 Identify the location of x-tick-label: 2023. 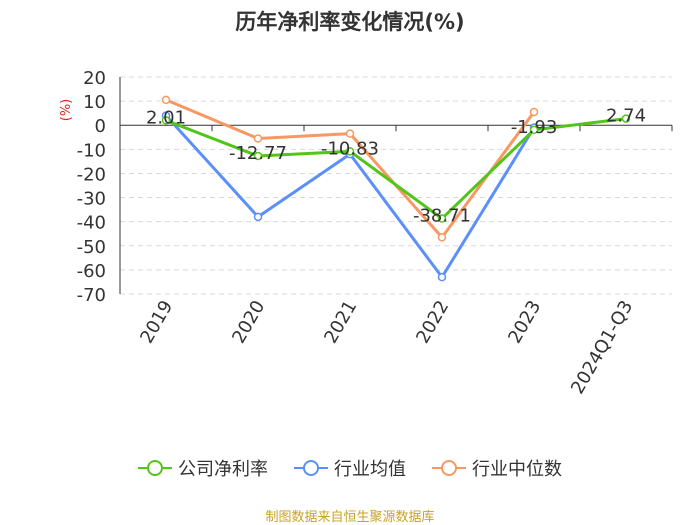
(524, 322).